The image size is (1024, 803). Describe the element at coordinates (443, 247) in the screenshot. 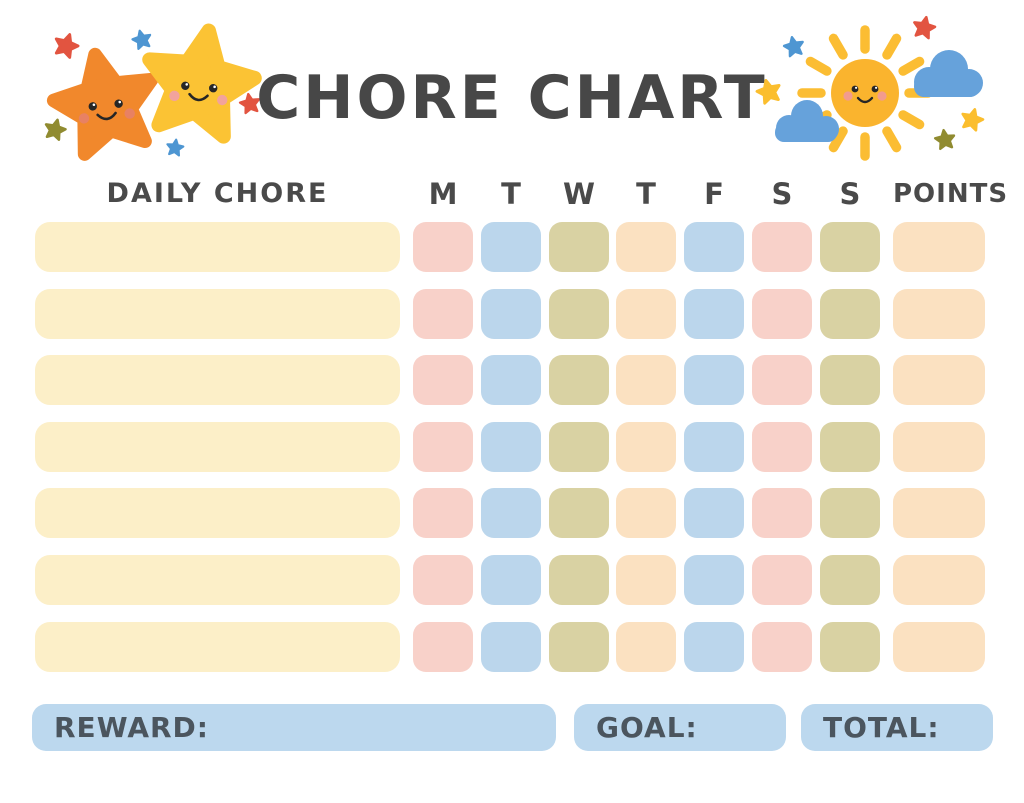

I see `day-cell-row1-M1` at that location.